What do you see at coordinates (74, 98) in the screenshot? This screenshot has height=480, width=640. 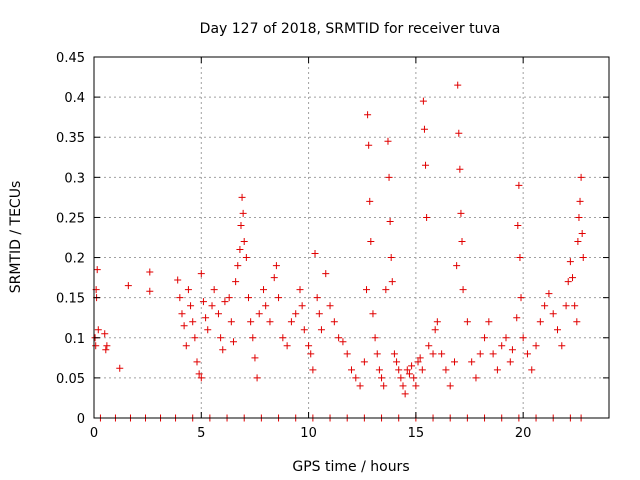 I see `y-tick-label: 0.4` at bounding box center [74, 98].